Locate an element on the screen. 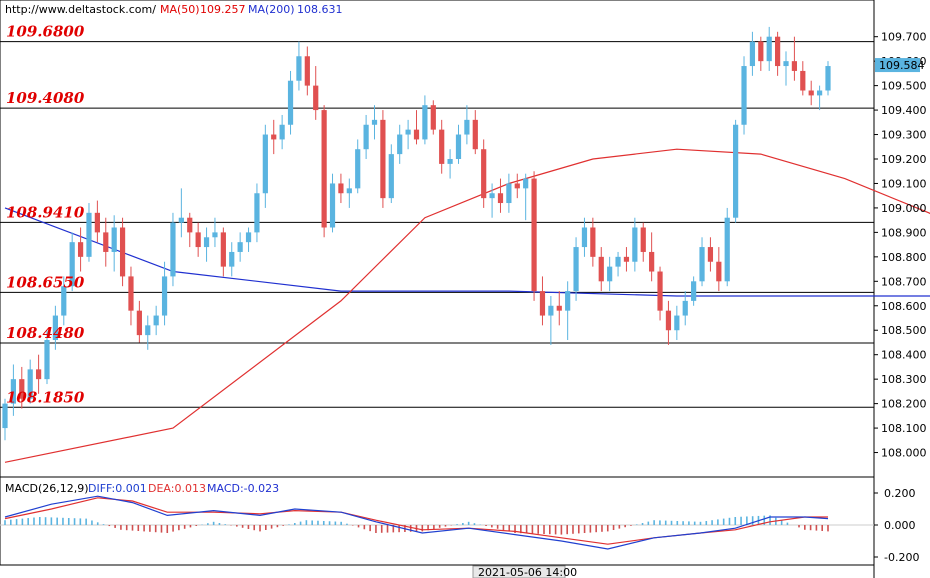  ma50-value: 109.257 is located at coordinates (223, 9).